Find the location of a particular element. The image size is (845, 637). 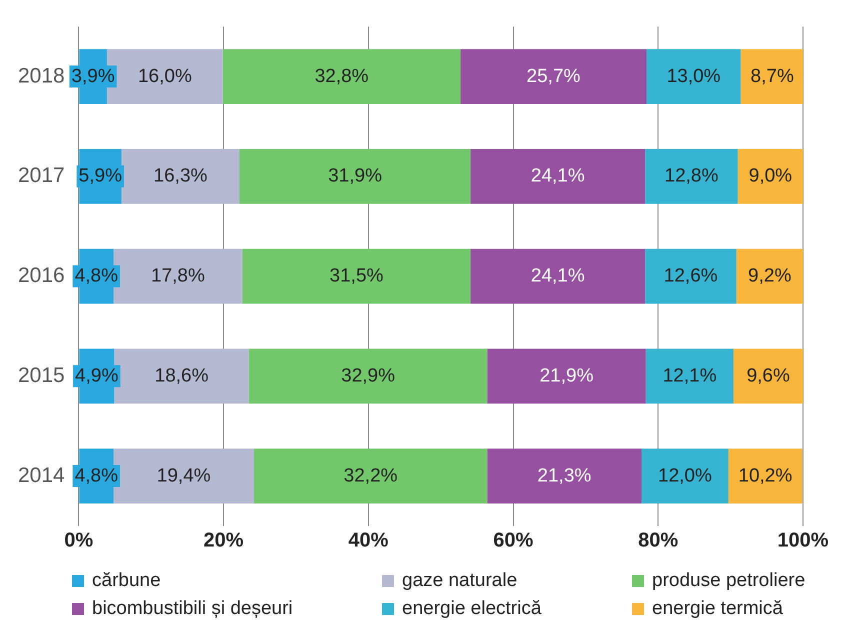

data-label: 3,9% is located at coordinates (93, 76).